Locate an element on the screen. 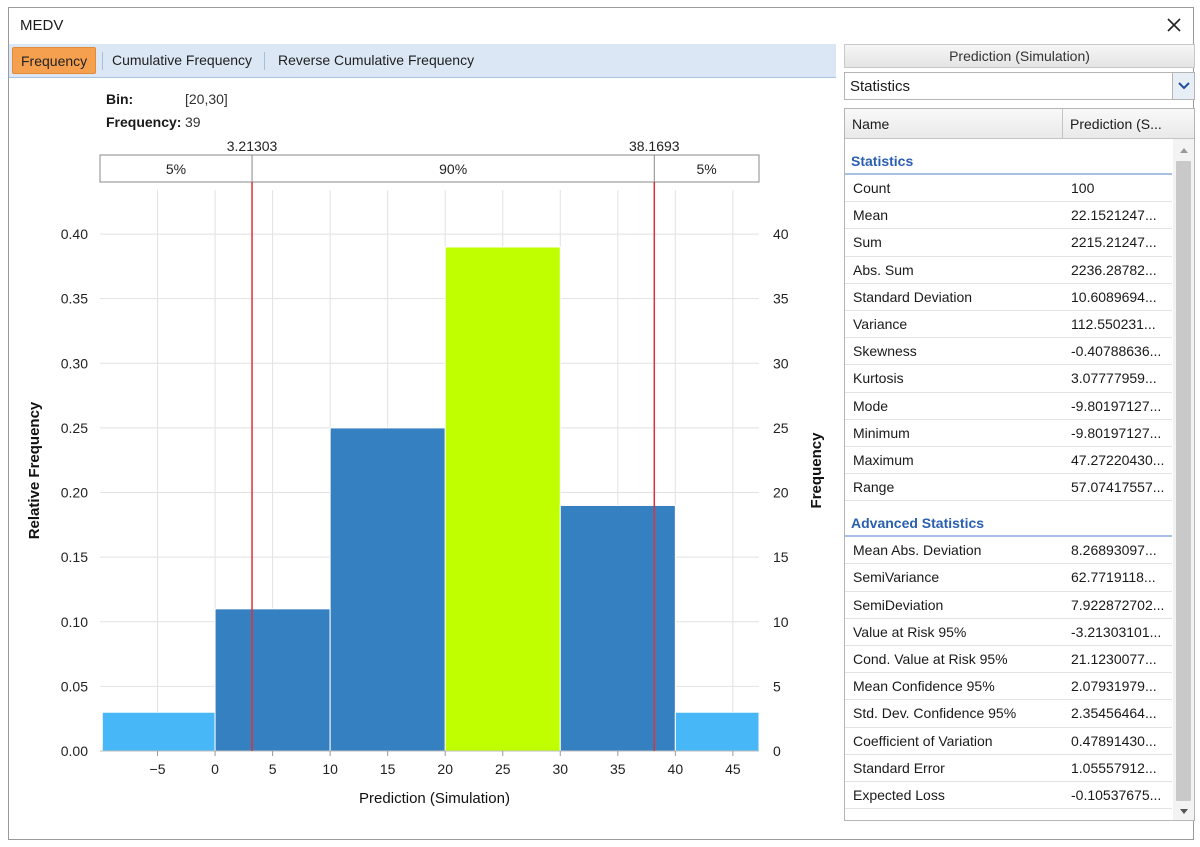 Image resolution: width=1200 pixels, height=847 pixels. y-tick-label-right: 35 is located at coordinates (781, 299).